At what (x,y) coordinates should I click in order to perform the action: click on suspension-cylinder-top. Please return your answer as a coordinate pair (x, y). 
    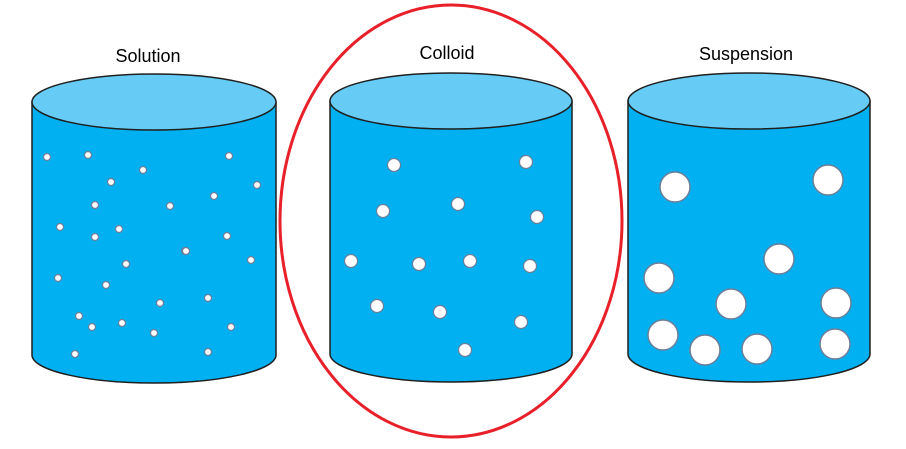
    Looking at the image, I should click on (749, 101).